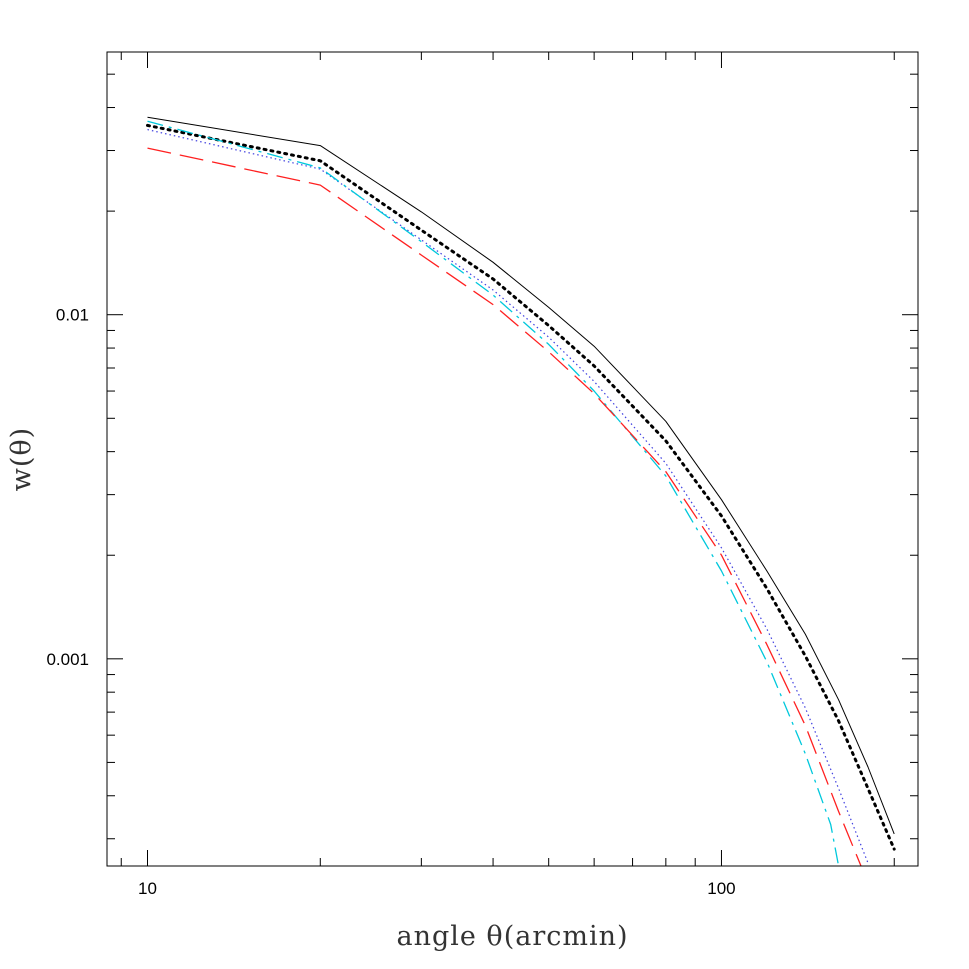 Image resolution: width=969 pixels, height=969 pixels. Describe the element at coordinates (67, 659) in the screenshot. I see `y-tick-label: 0.001` at that location.